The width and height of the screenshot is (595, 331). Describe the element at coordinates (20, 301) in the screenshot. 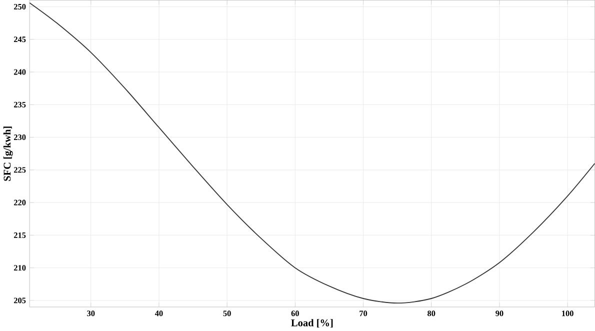

I see `y-tick-label: 205` at that location.